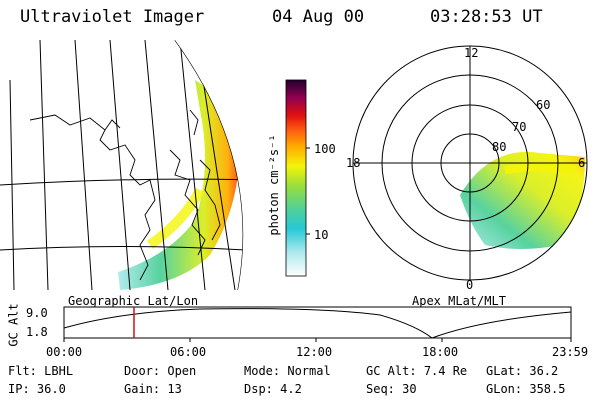 This screenshot has width=600, height=400. What do you see at coordinates (37, 332) in the screenshot?
I see `altitude-tick-1-8: 1.8` at bounding box center [37, 332].